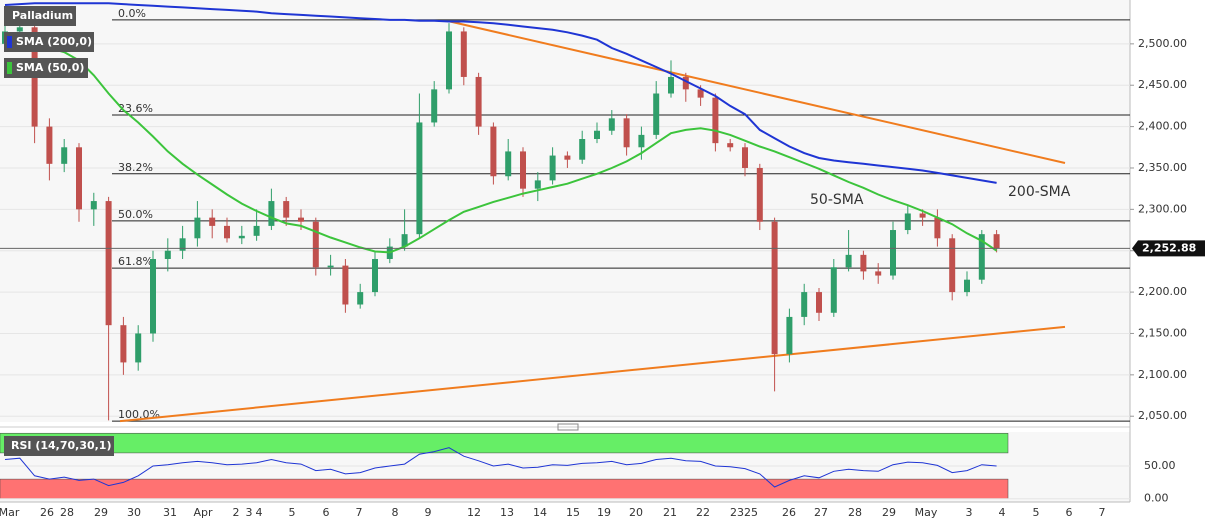 This screenshot has height=526, width=1207. Describe the element at coordinates (568, 427) in the screenshot. I see `resize-handle` at that location.